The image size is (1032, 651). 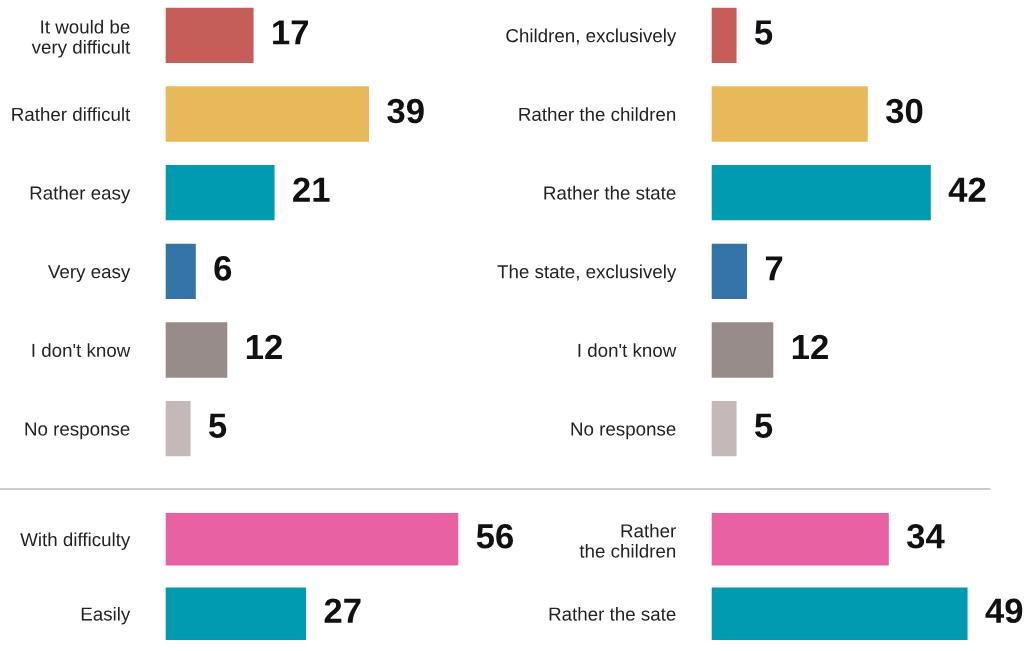 What do you see at coordinates (1004, 611) in the screenshot?
I see `data-label: 49` at bounding box center [1004, 611].